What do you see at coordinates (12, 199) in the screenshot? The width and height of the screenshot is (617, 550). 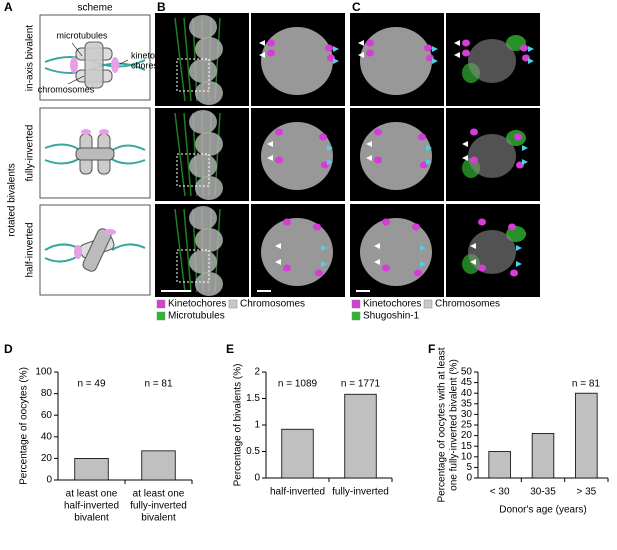 I see `row-label: rotated bivalents` at bounding box center [12, 199].